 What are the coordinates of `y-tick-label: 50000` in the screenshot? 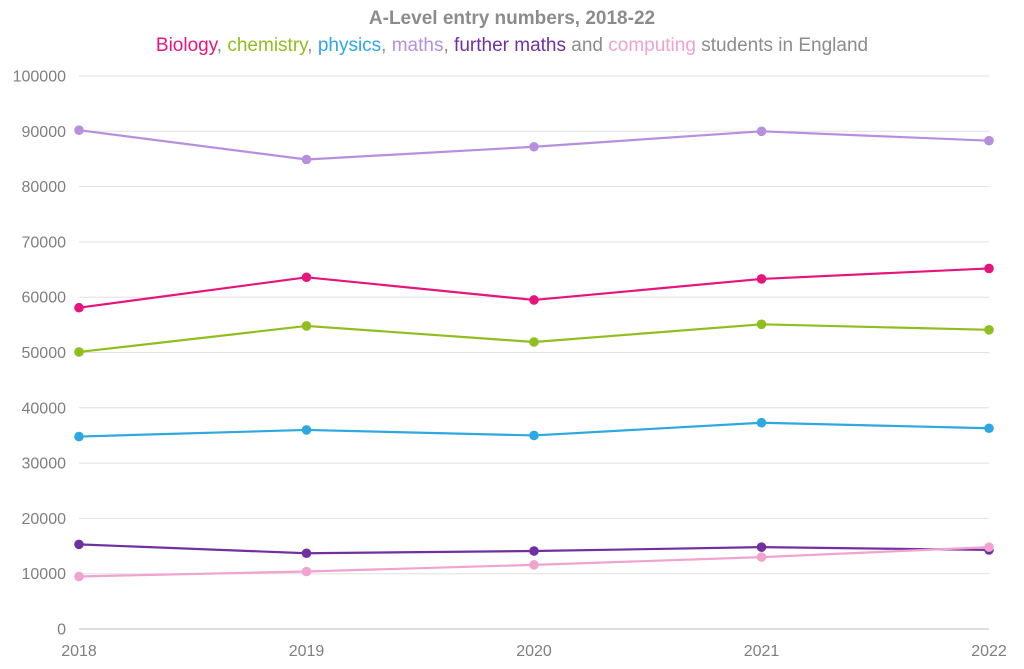 It's located at (44, 353).